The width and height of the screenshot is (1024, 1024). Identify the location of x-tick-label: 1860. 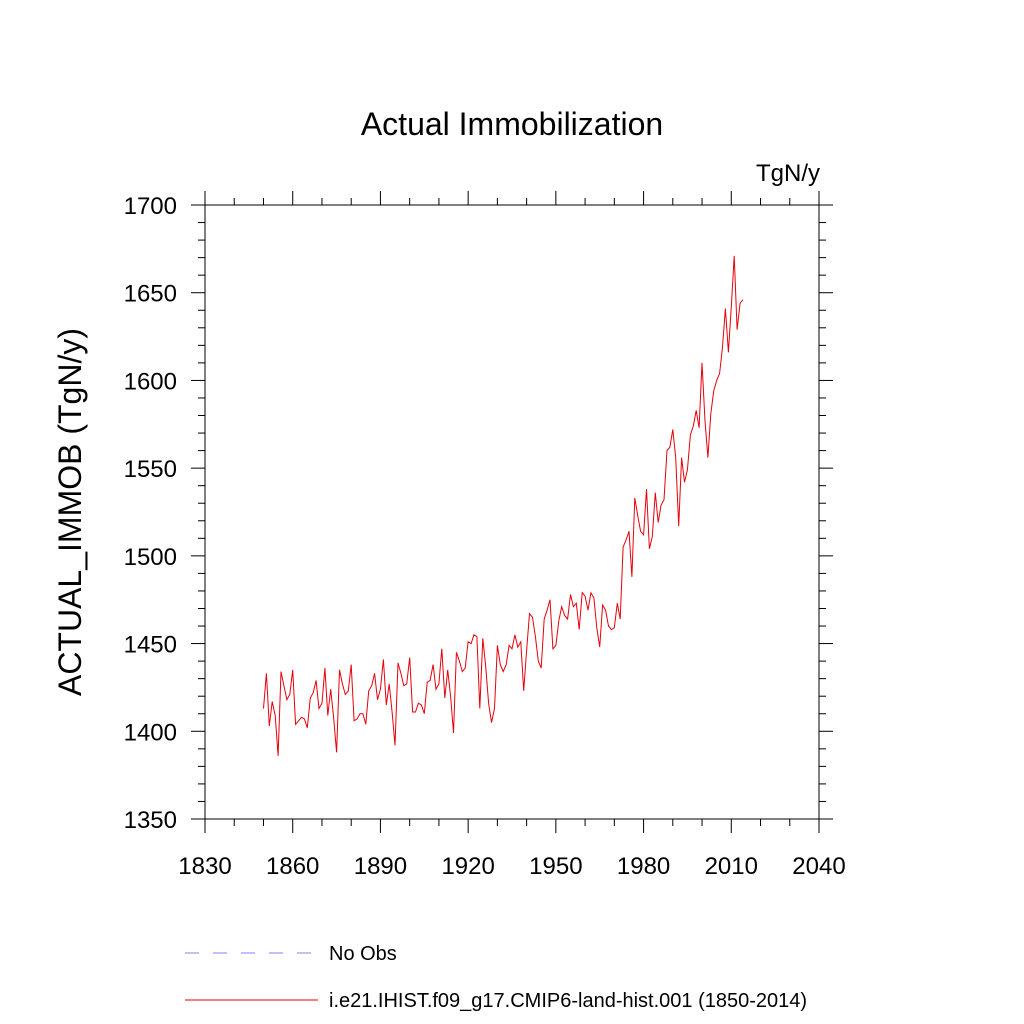
(292, 866).